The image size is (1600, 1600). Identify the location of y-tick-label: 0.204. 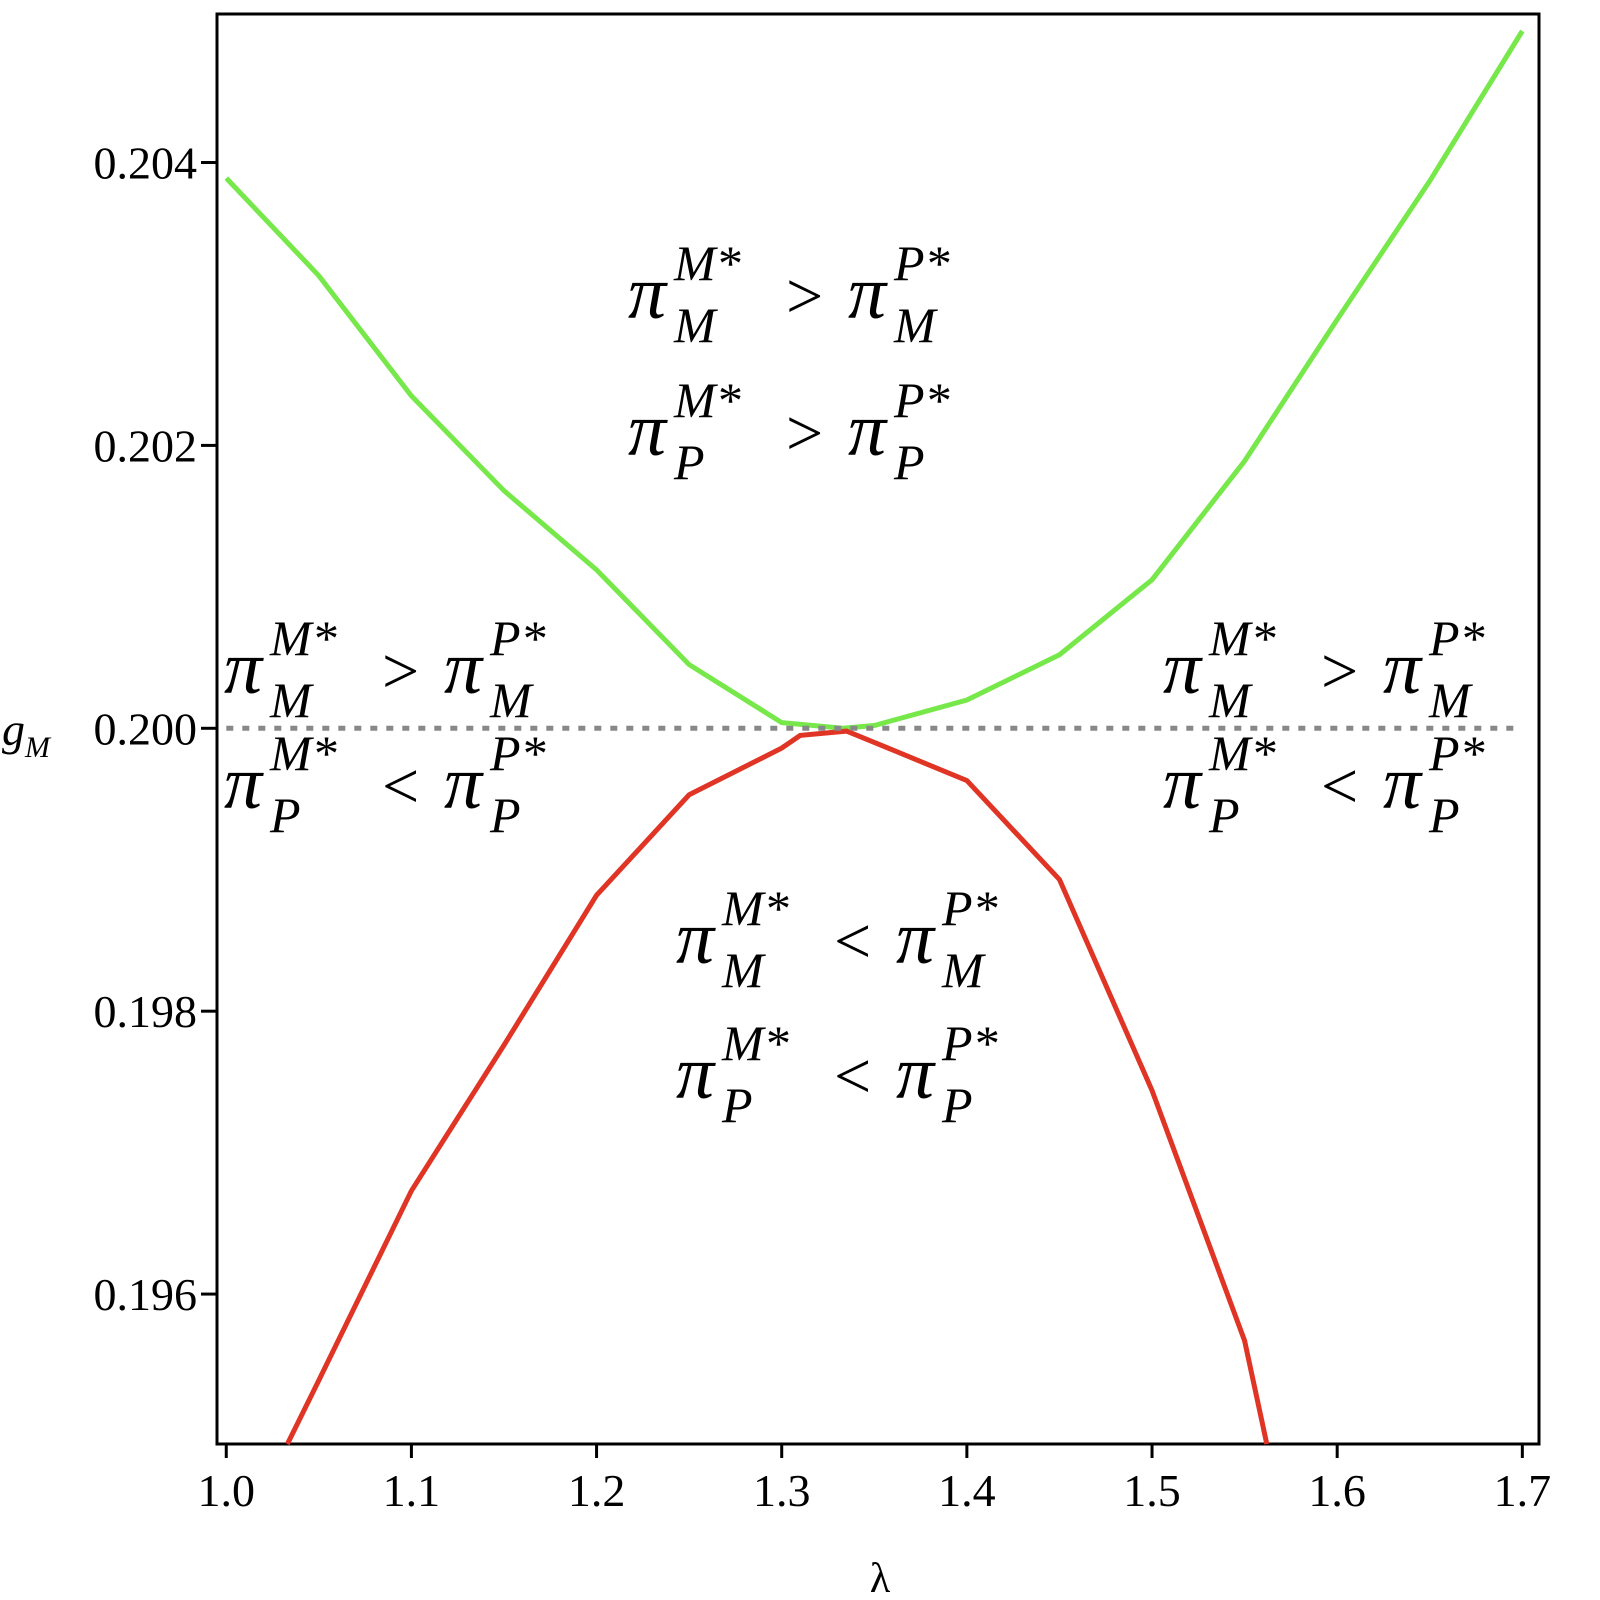
(146, 163).